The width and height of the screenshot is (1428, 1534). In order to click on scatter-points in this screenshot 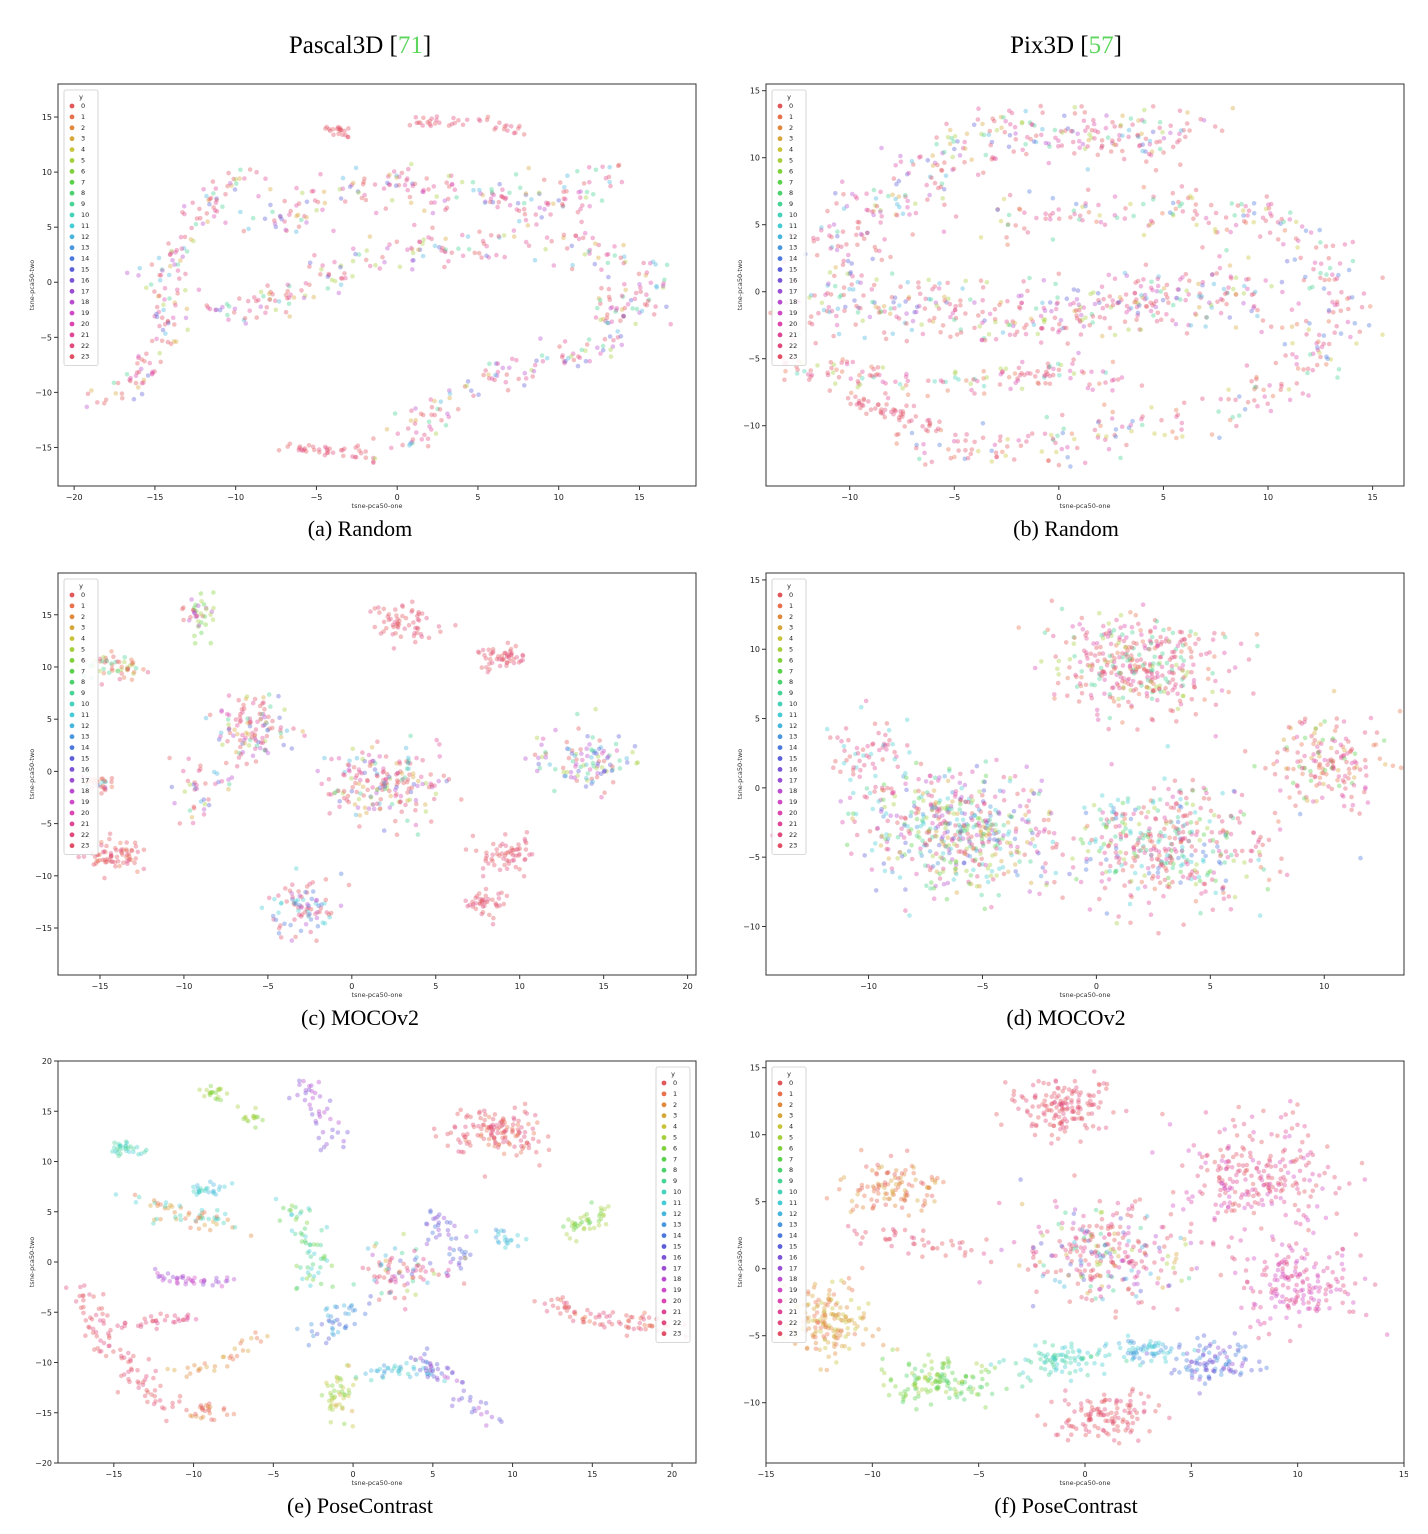, I will do `click(1076, 286)`.